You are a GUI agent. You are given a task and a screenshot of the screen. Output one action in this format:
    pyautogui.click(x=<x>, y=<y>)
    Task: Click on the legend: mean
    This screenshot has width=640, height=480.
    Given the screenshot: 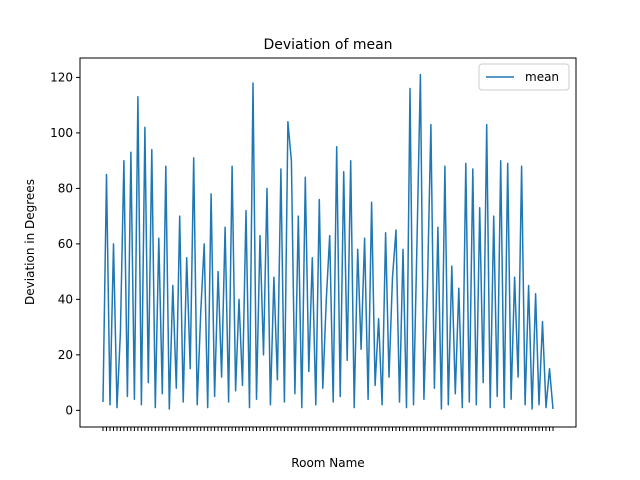 What is the action you would take?
    pyautogui.click(x=524, y=77)
    